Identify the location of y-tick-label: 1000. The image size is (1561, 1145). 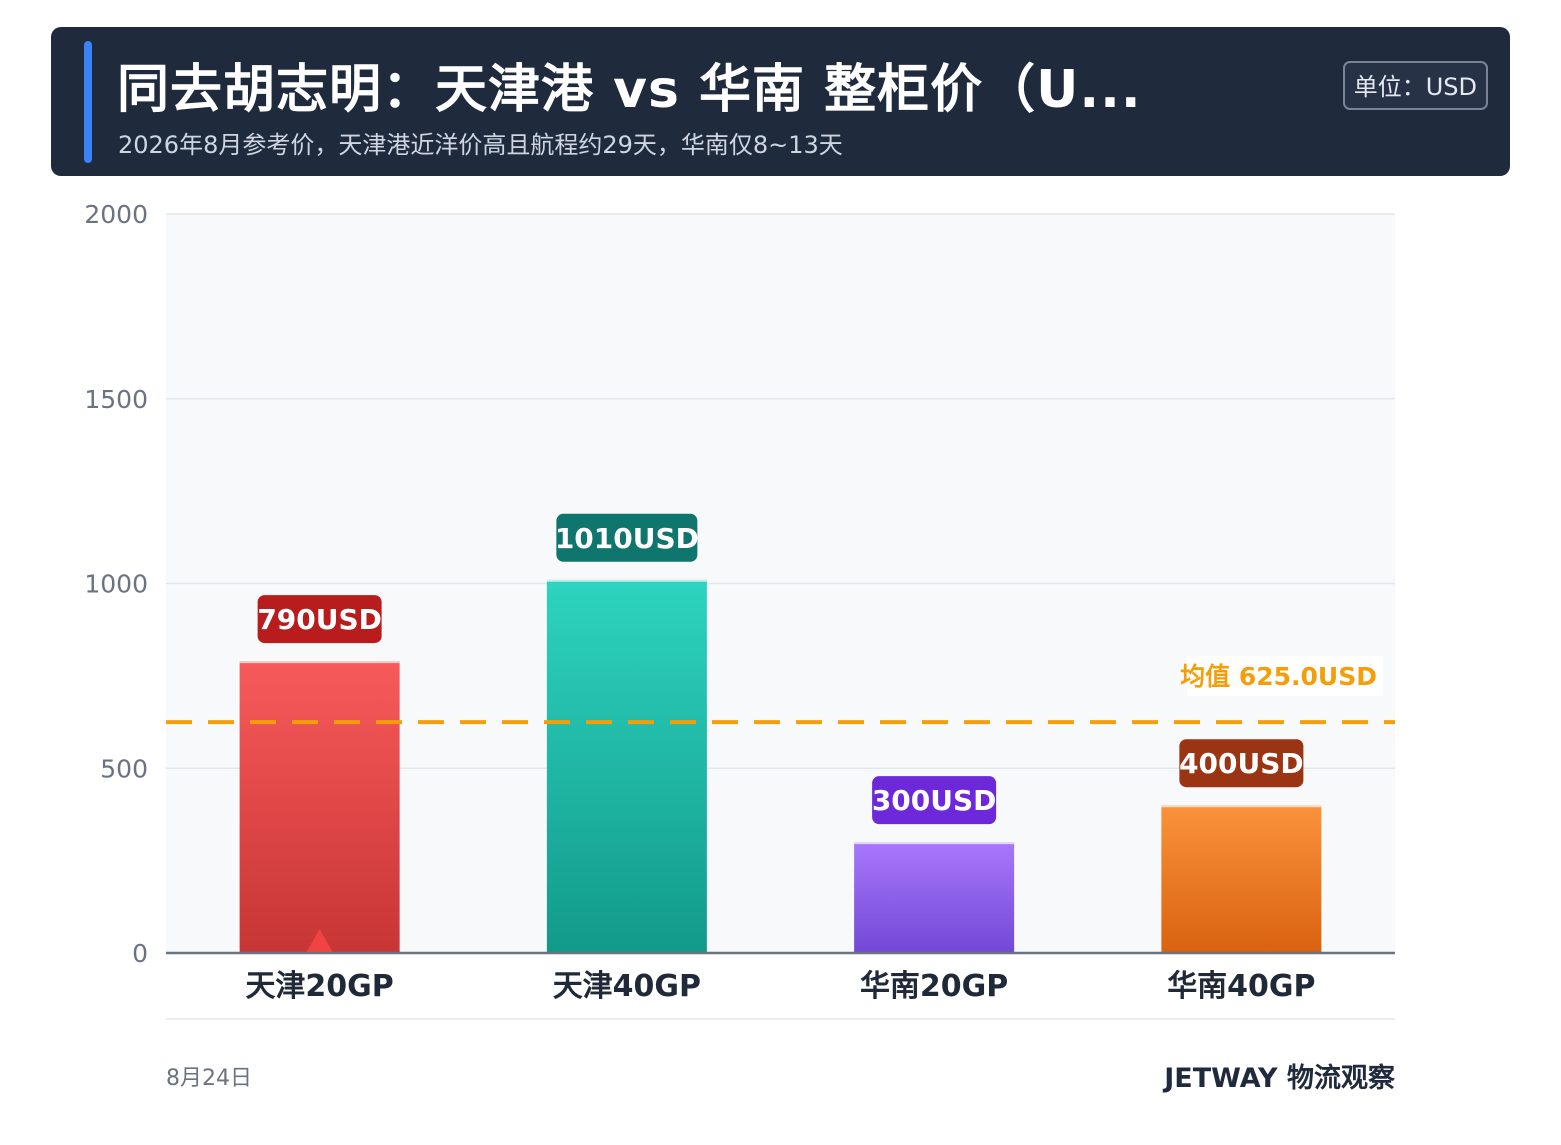
(116, 584).